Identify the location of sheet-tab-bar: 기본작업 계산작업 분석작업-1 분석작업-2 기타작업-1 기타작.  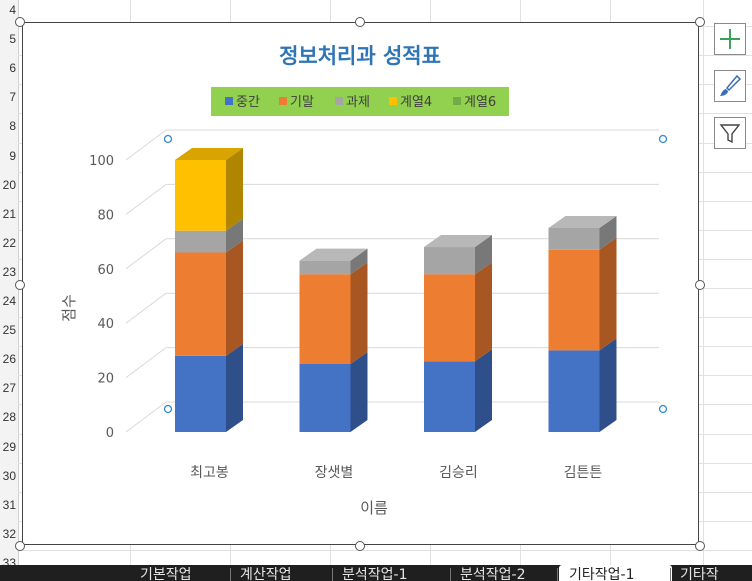
(376, 573).